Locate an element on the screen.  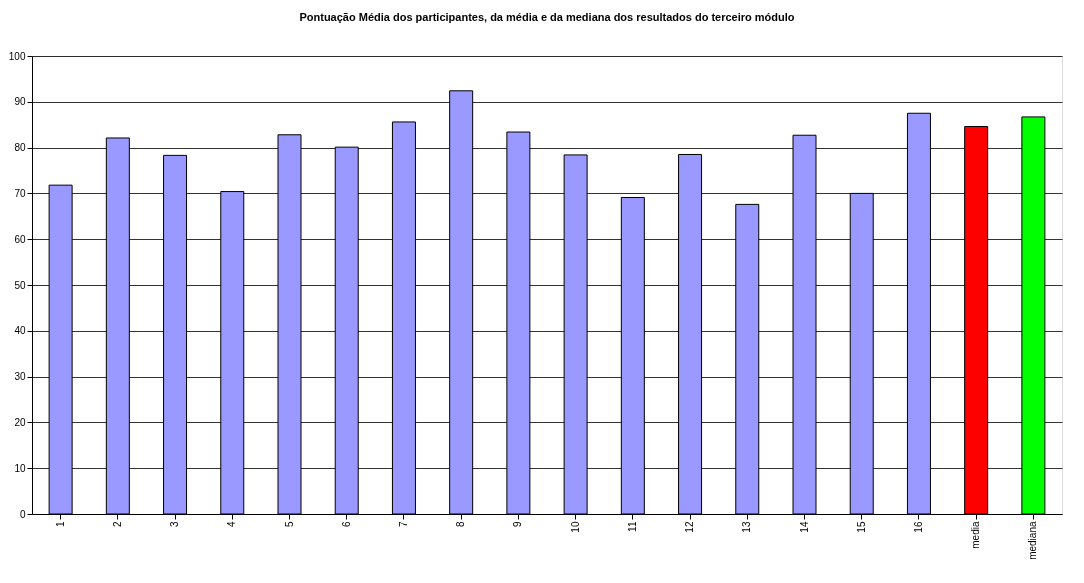
x-tick-label: 12 is located at coordinates (690, 527).